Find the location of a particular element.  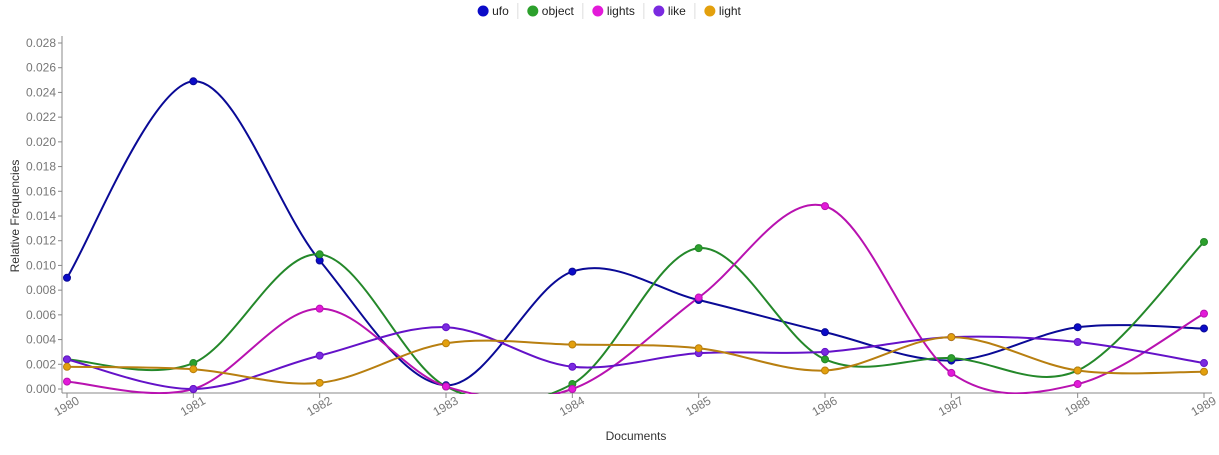

y-tick-label: 0.010 is located at coordinates (41, 265).